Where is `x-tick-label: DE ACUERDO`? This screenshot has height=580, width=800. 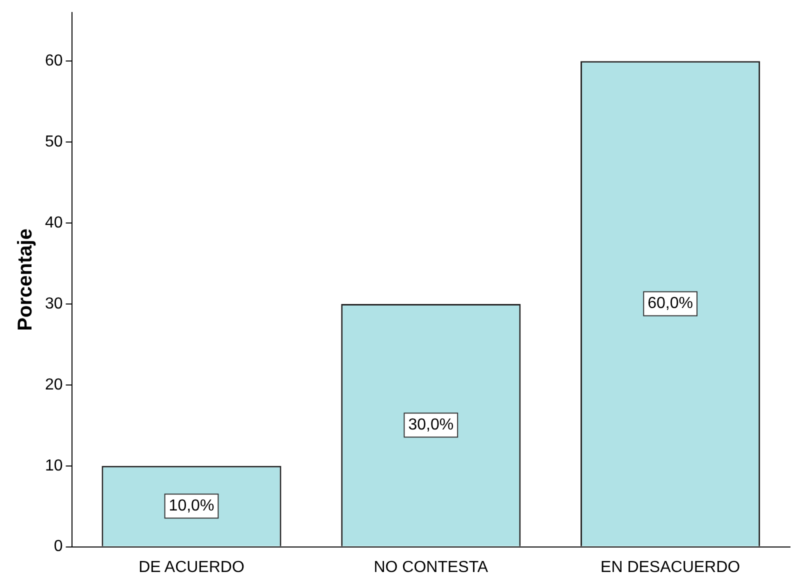
x-tick-label: DE ACUERDO is located at coordinates (191, 567).